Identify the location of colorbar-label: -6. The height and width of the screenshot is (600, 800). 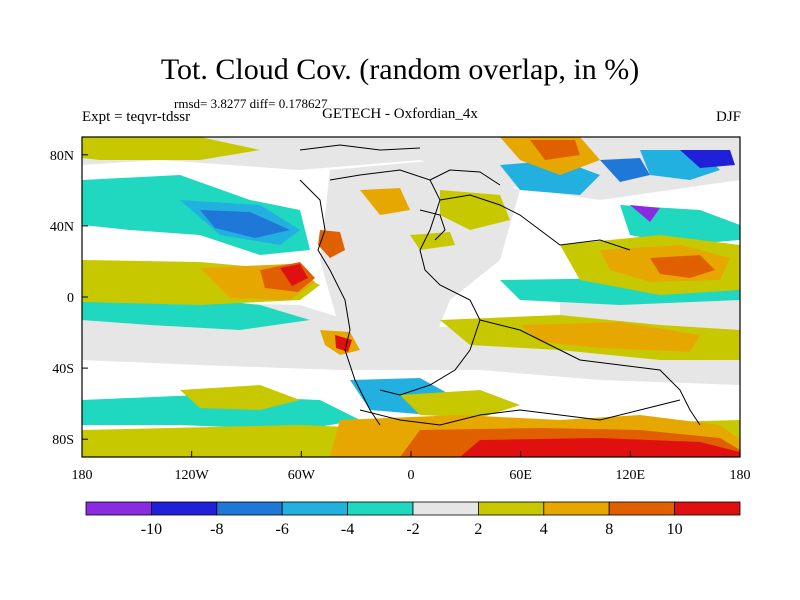
(282, 529).